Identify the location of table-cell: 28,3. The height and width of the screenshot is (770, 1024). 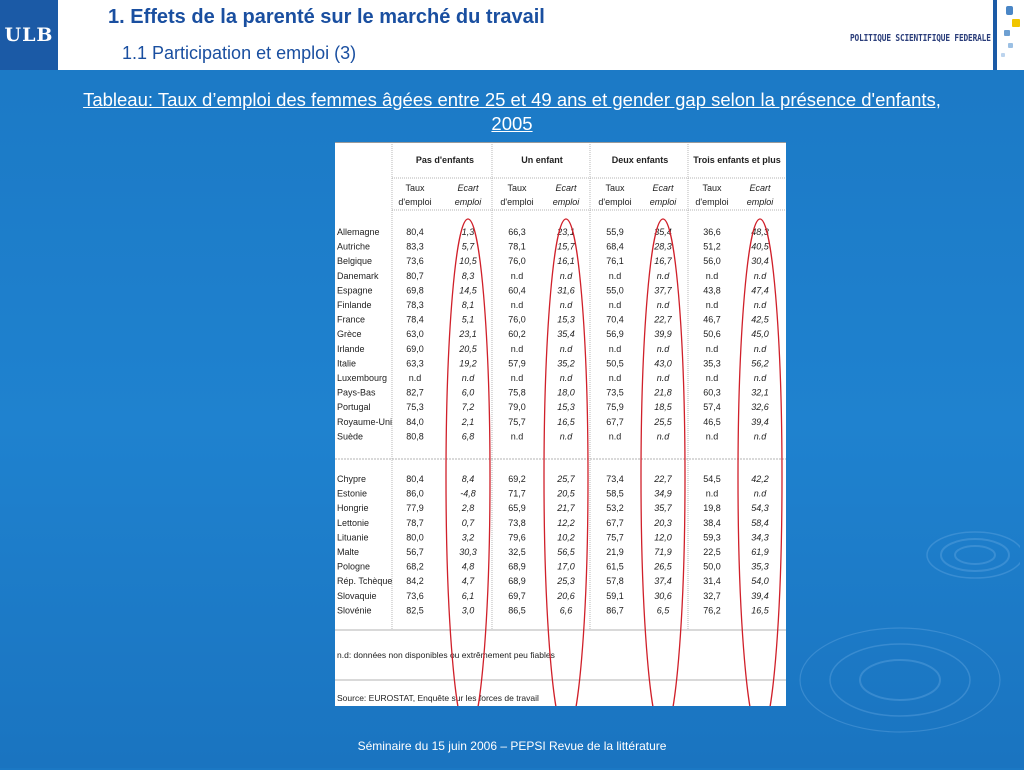
(662, 247).